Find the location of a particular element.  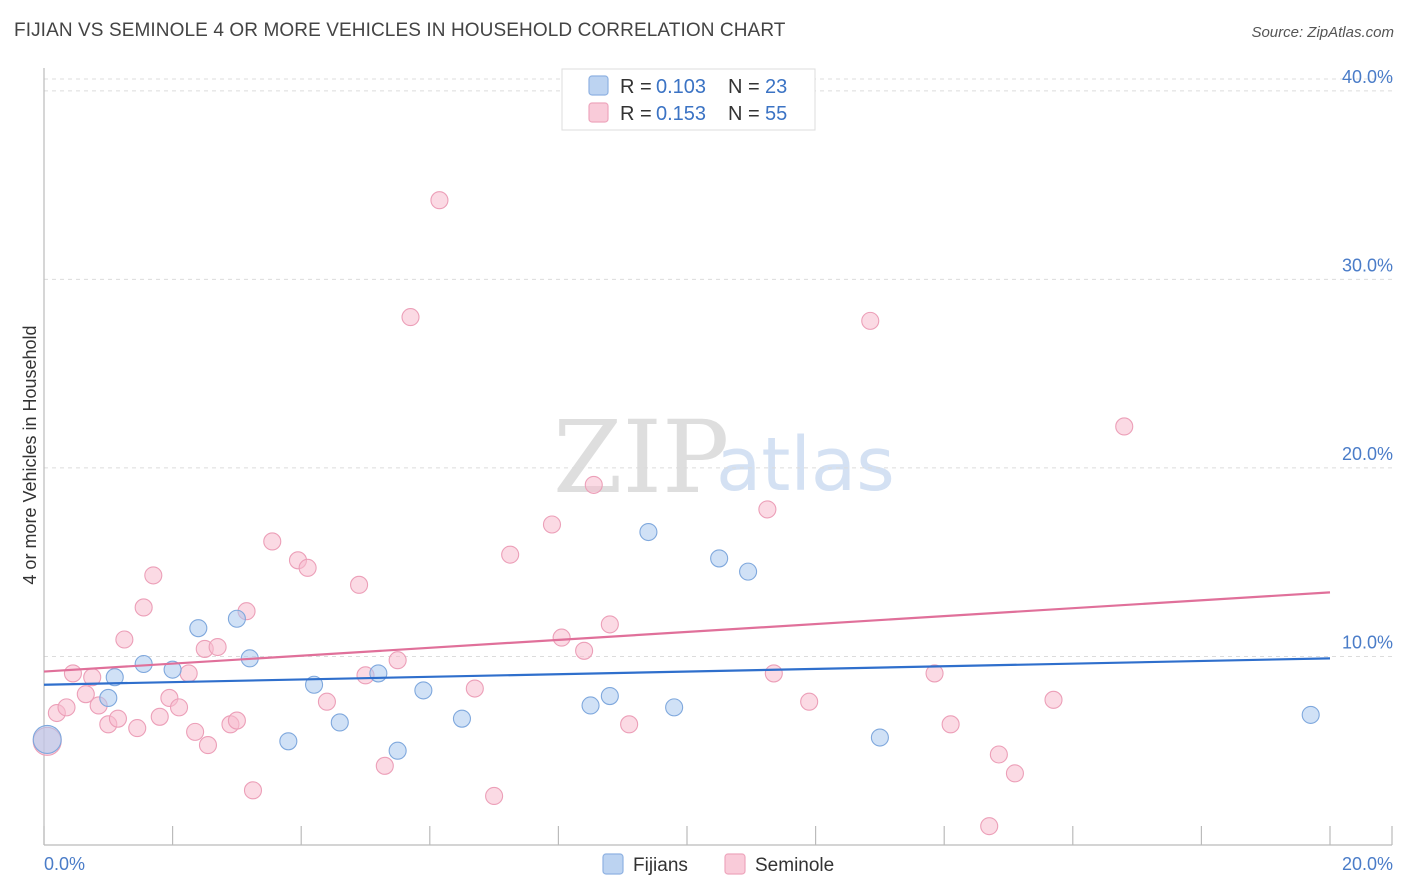

trend-line-fijians is located at coordinates (687, 671).